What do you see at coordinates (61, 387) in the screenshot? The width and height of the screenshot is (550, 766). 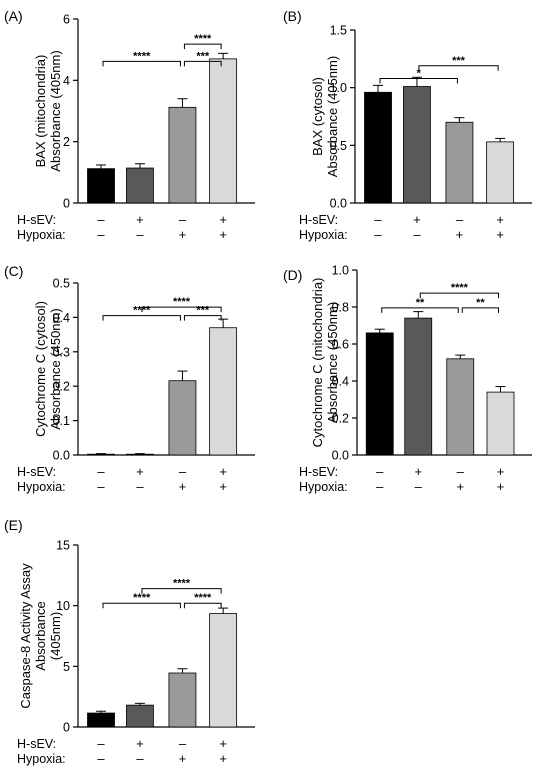 I see `y-tick-label: 0.2` at bounding box center [61, 387].